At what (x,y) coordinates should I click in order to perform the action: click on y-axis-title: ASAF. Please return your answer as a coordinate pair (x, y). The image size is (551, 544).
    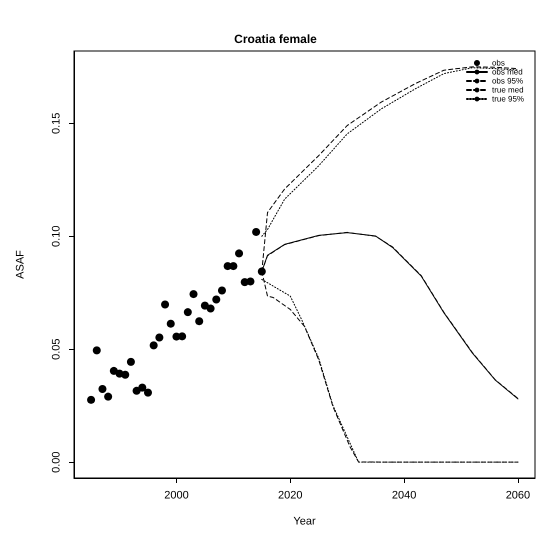
    Looking at the image, I should click on (20, 264).